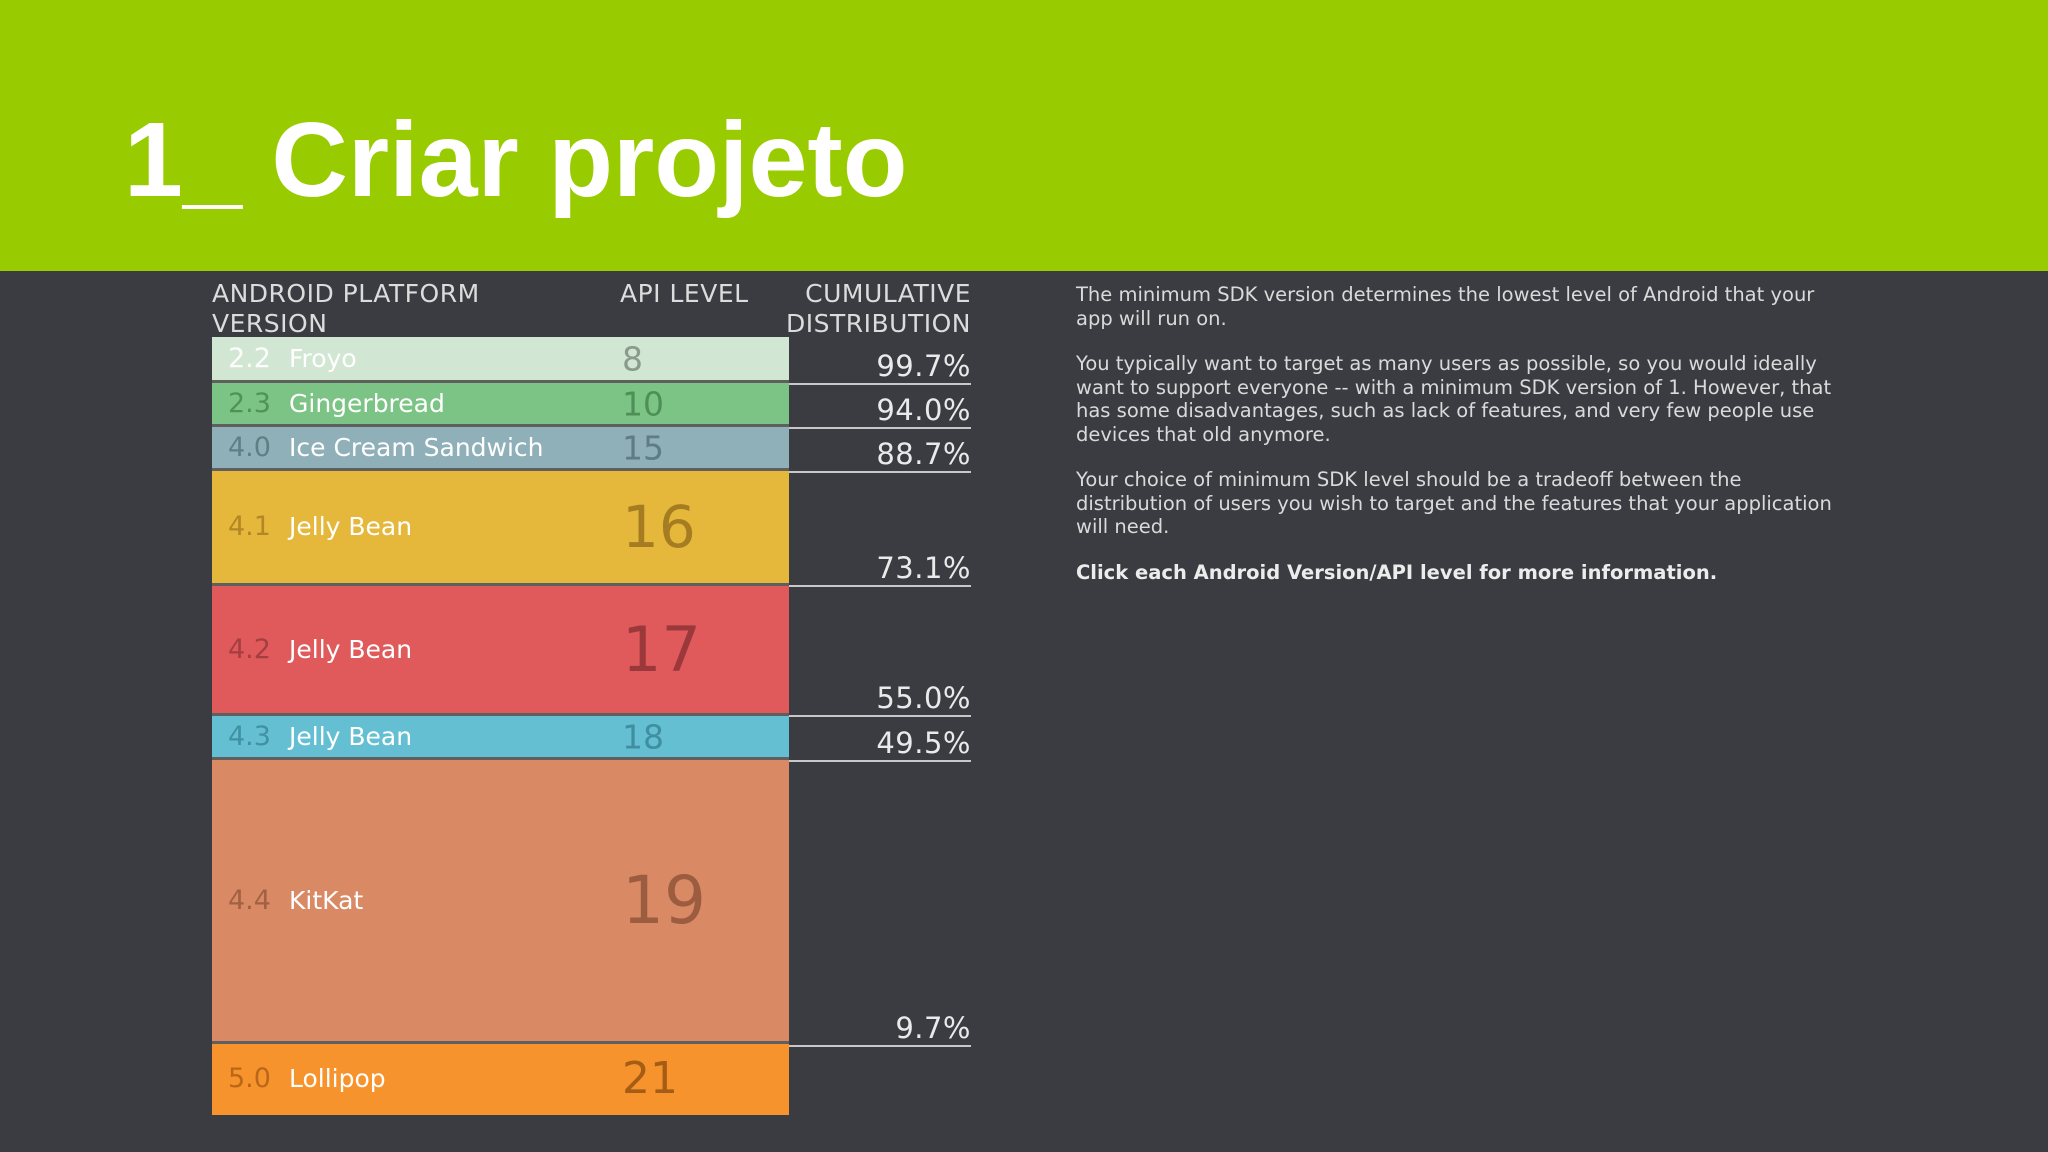 Image resolution: width=2048 pixels, height=1152 pixels. I want to click on version-row-2-3: 2.3 Gingerbread 10, so click(500, 403).